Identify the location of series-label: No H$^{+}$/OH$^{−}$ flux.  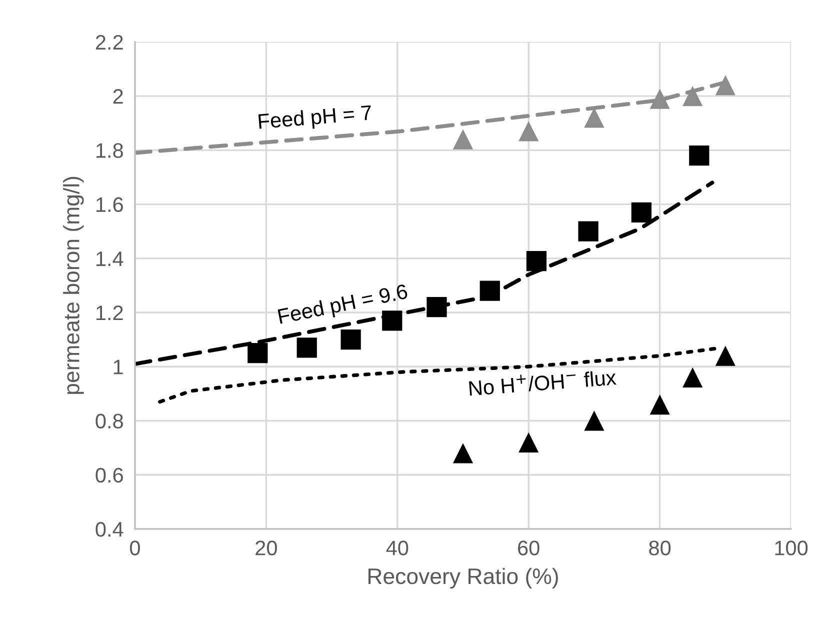
(542, 381).